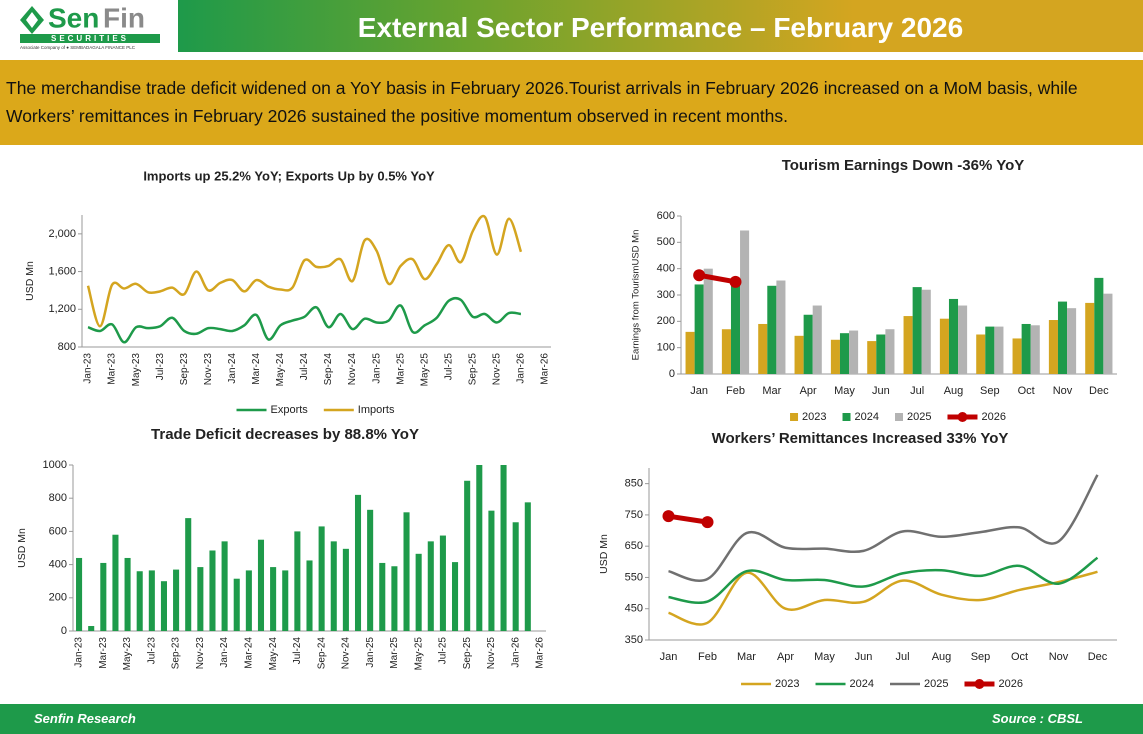 The height and width of the screenshot is (734, 1143). What do you see at coordinates (666, 348) in the screenshot?
I see `y-tick-label: 100` at bounding box center [666, 348].